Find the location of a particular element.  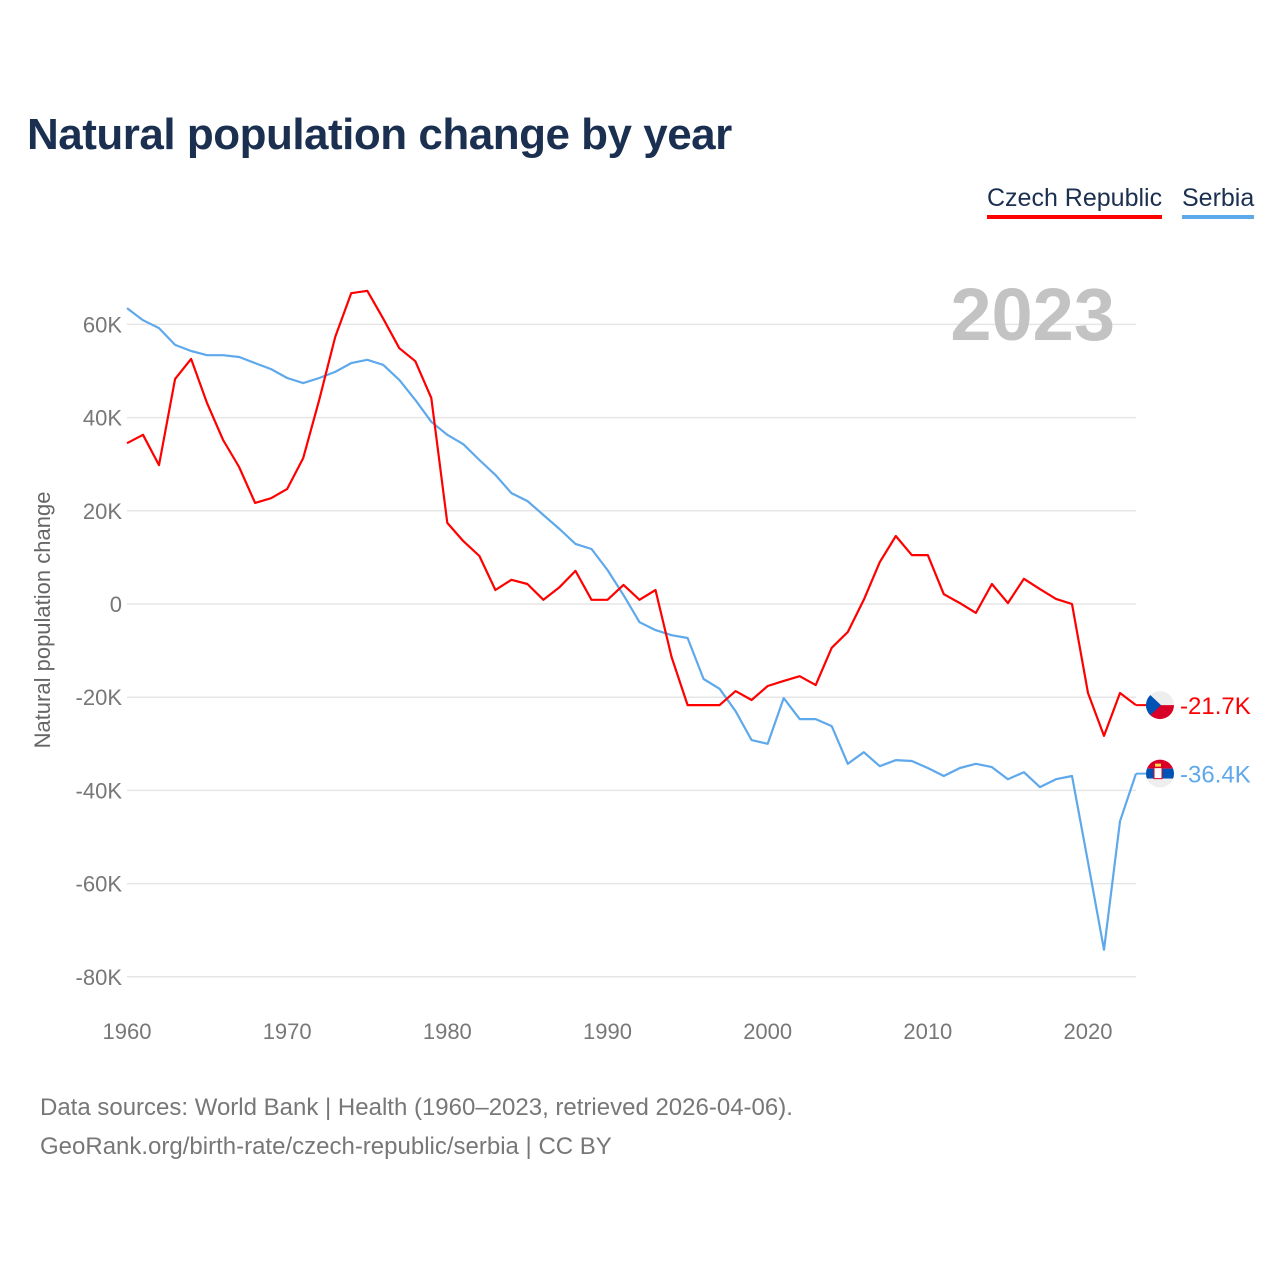

czech-flag-icon is located at coordinates (1160, 705).